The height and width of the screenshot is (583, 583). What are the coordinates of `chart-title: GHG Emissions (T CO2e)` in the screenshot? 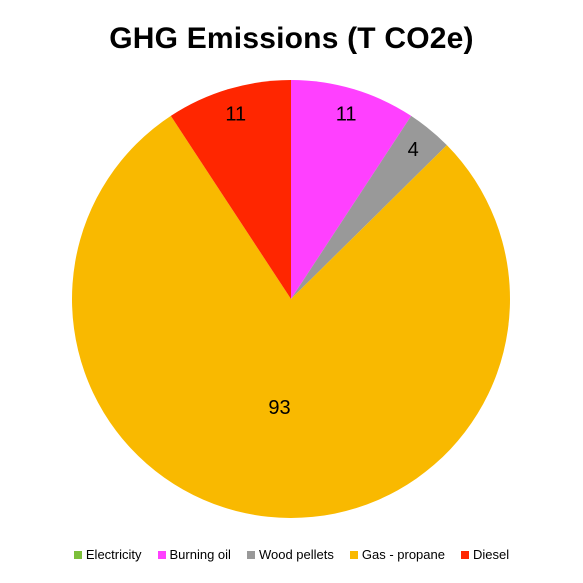 It's located at (291, 38).